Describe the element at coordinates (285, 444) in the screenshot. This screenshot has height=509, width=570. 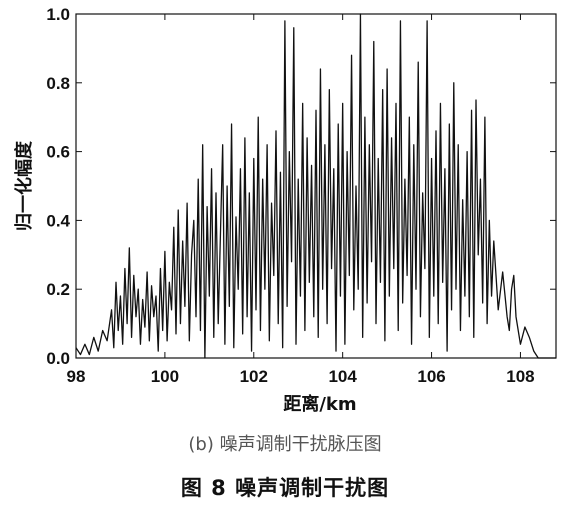
I see `figure-subcaption: (b) 噪声调制干扰脉压图` at that location.